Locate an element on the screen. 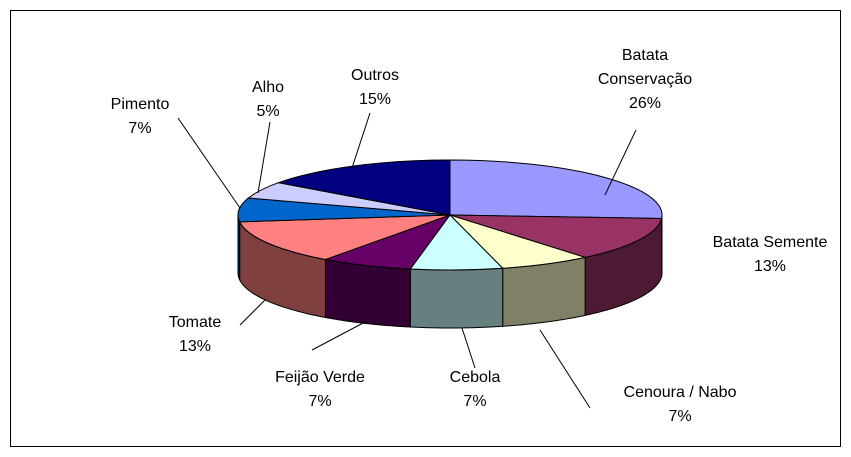 The width and height of the screenshot is (851, 457). category-label: Cenoura / Nabo is located at coordinates (680, 392).